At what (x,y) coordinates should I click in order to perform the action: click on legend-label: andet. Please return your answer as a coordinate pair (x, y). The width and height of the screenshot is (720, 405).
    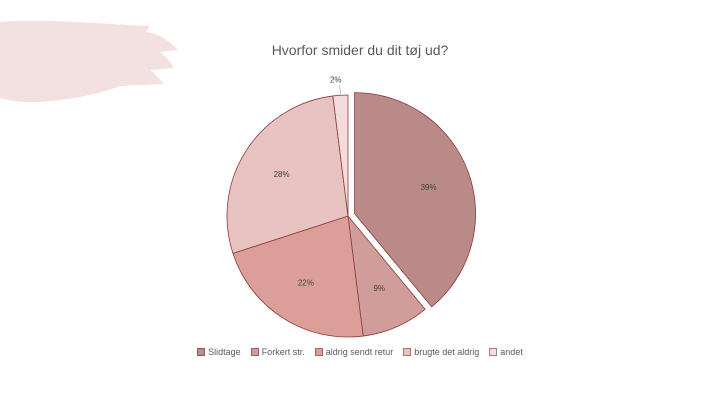
    Looking at the image, I should click on (511, 352).